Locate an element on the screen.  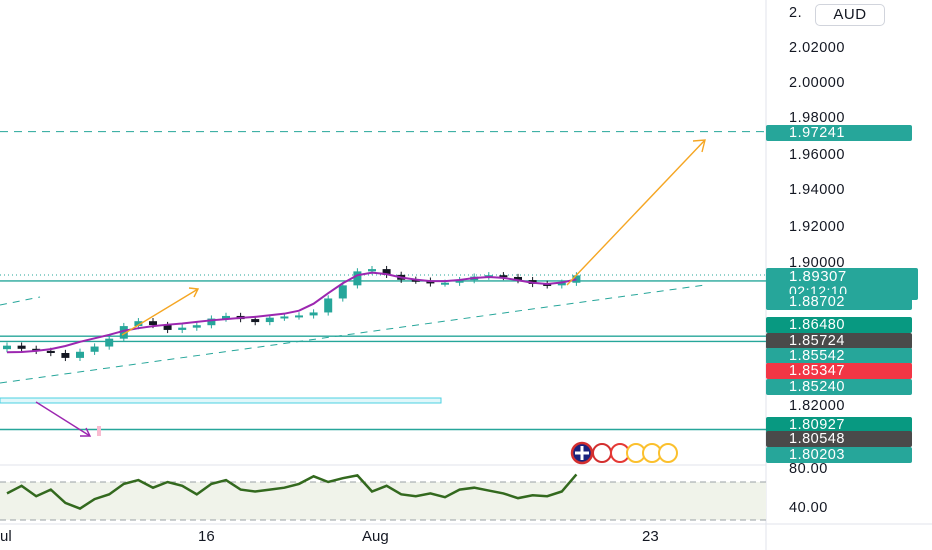
projection-arrowhead-main is located at coordinates (699, 146).